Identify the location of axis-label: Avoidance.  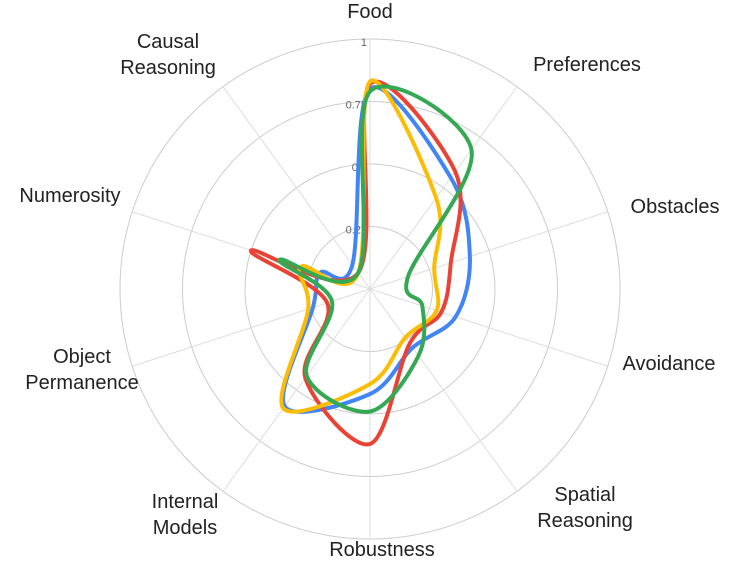
(669, 364).